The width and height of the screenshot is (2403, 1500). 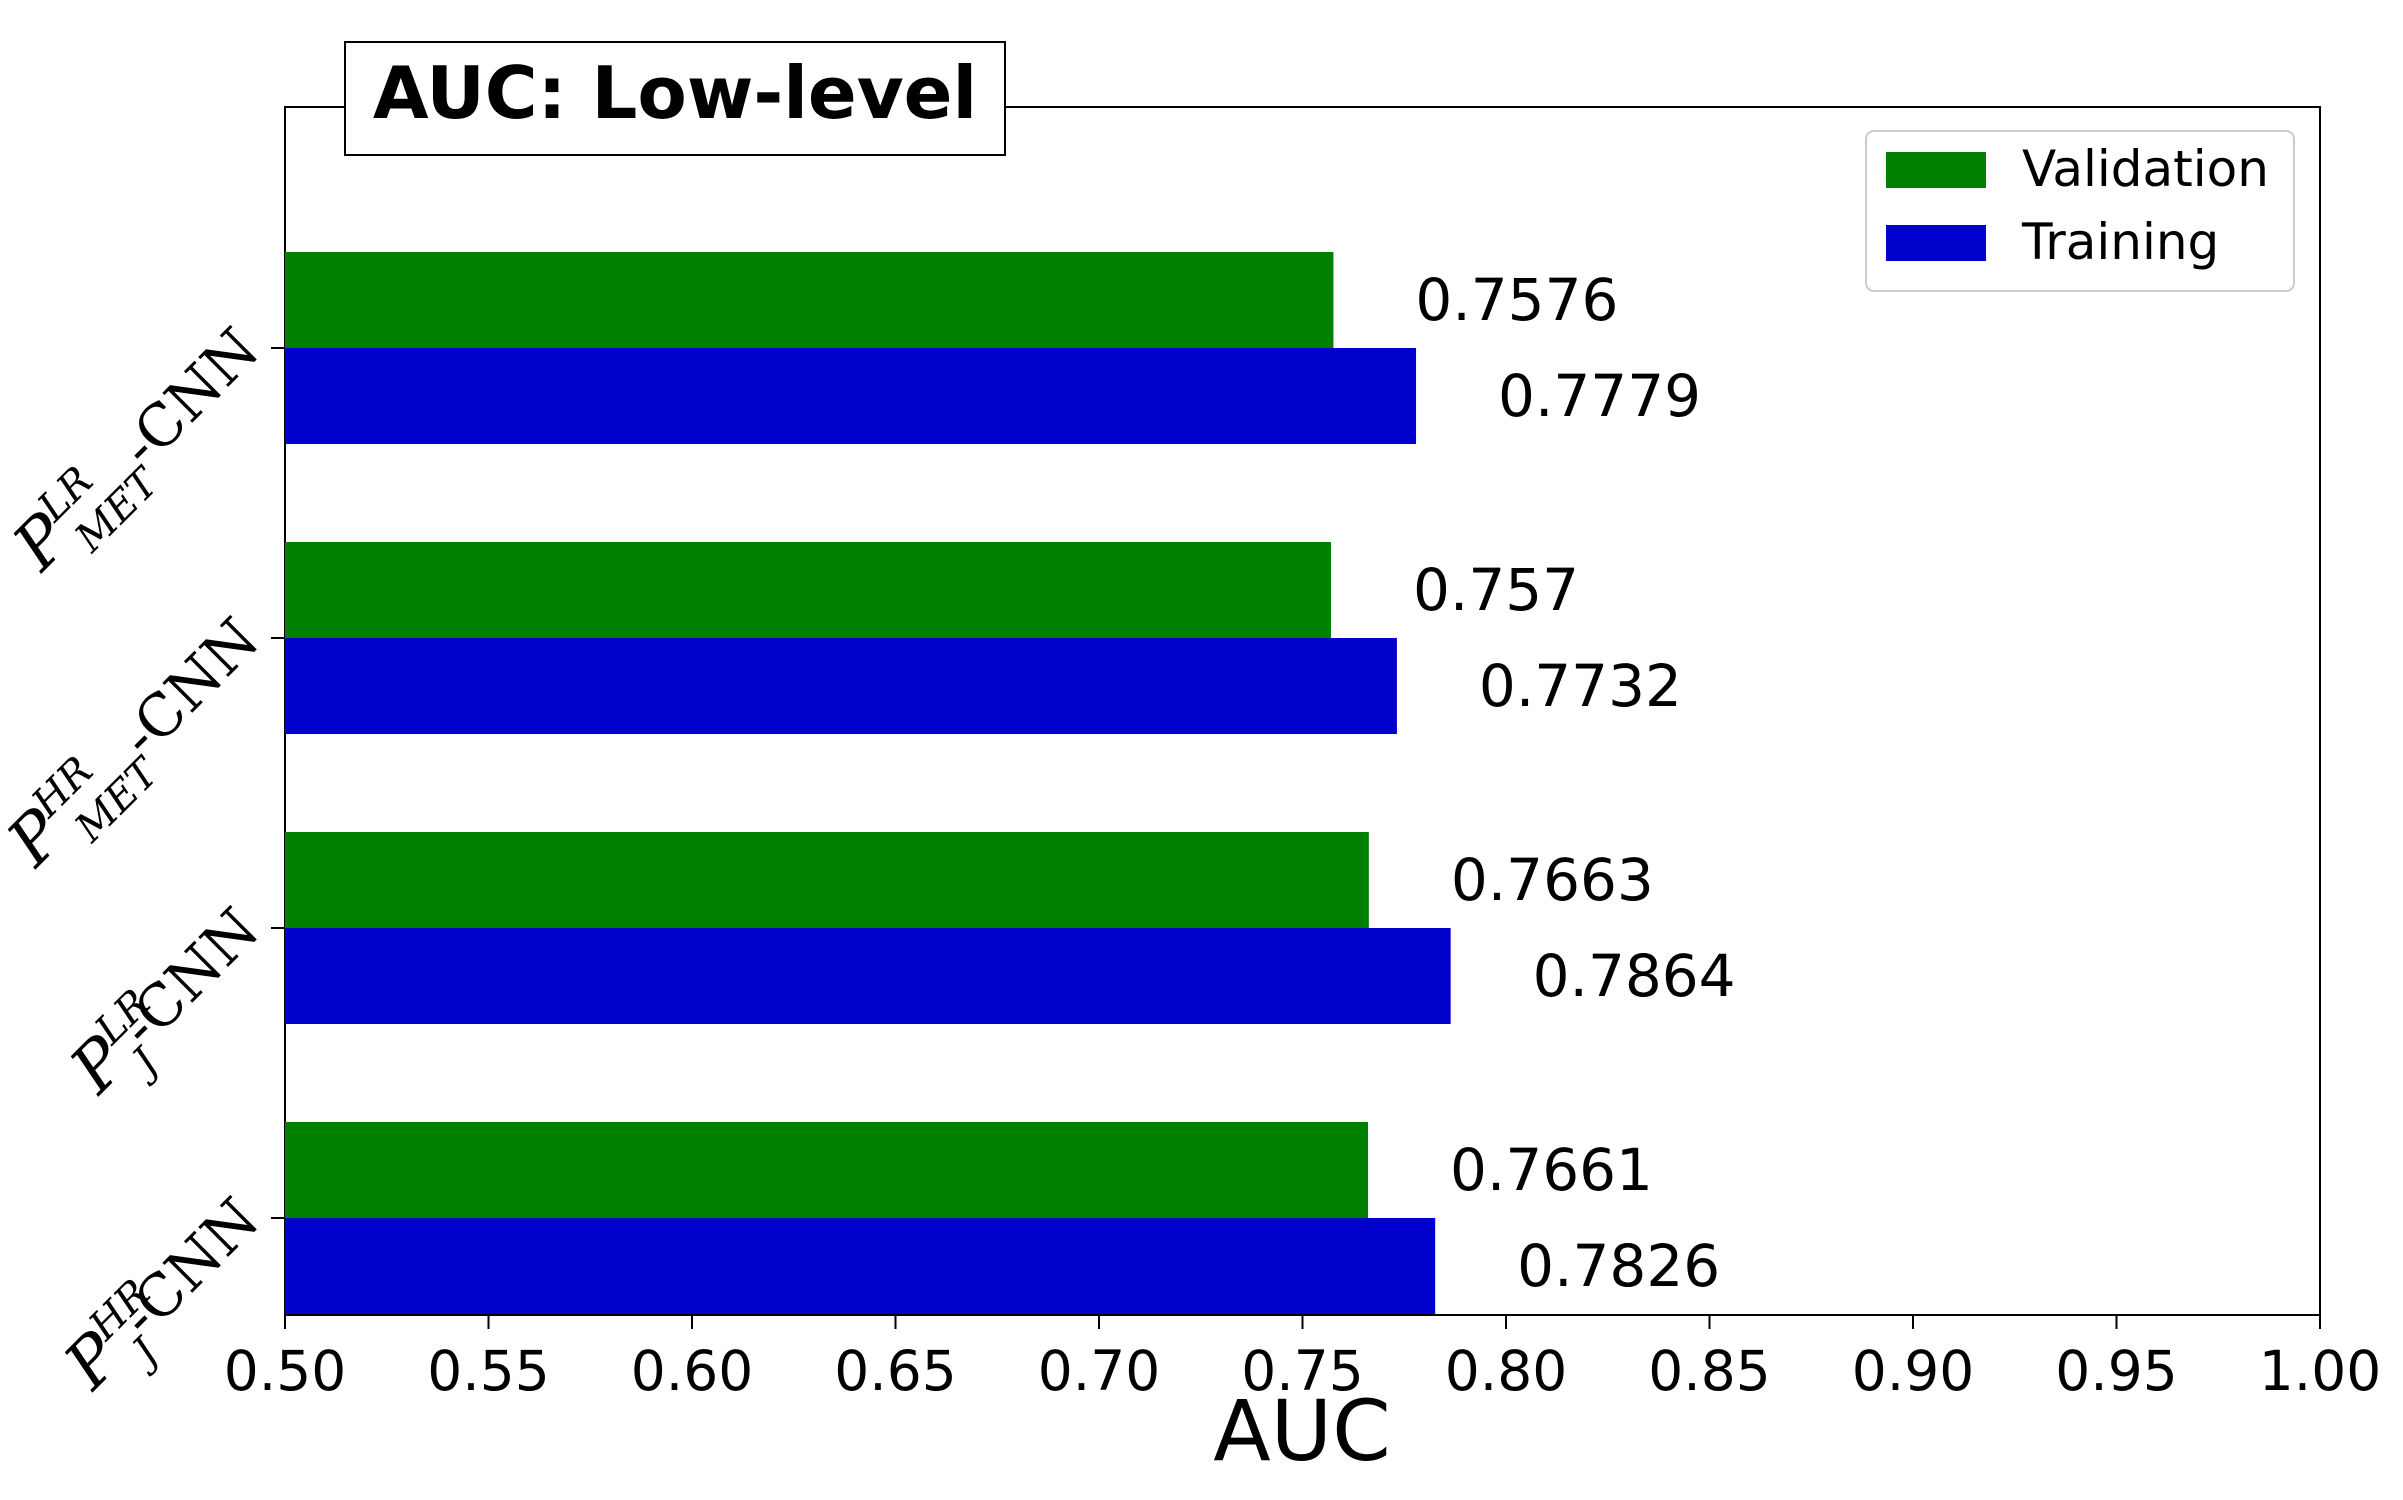 What do you see at coordinates (1302, 1371) in the screenshot?
I see `x-tick-label-5: 0.75` at bounding box center [1302, 1371].